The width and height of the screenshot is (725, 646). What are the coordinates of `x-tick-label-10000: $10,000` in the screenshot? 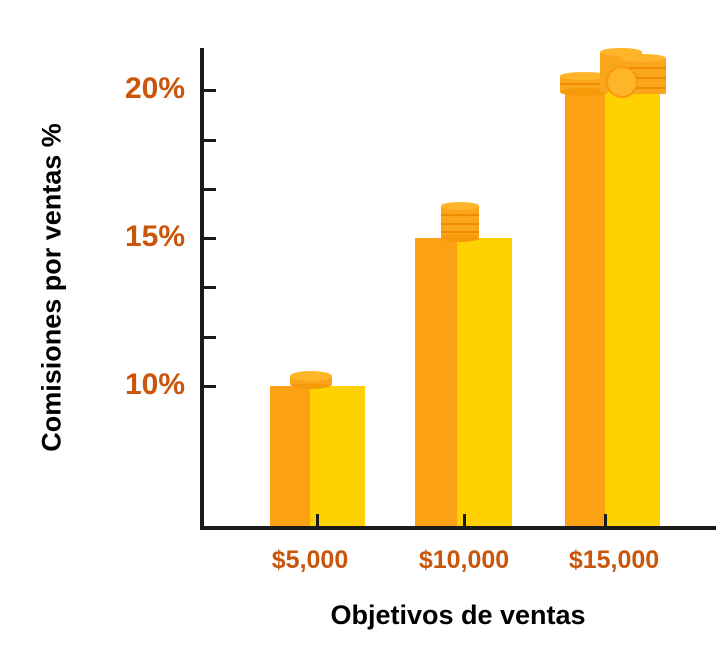 It's located at (464, 560).